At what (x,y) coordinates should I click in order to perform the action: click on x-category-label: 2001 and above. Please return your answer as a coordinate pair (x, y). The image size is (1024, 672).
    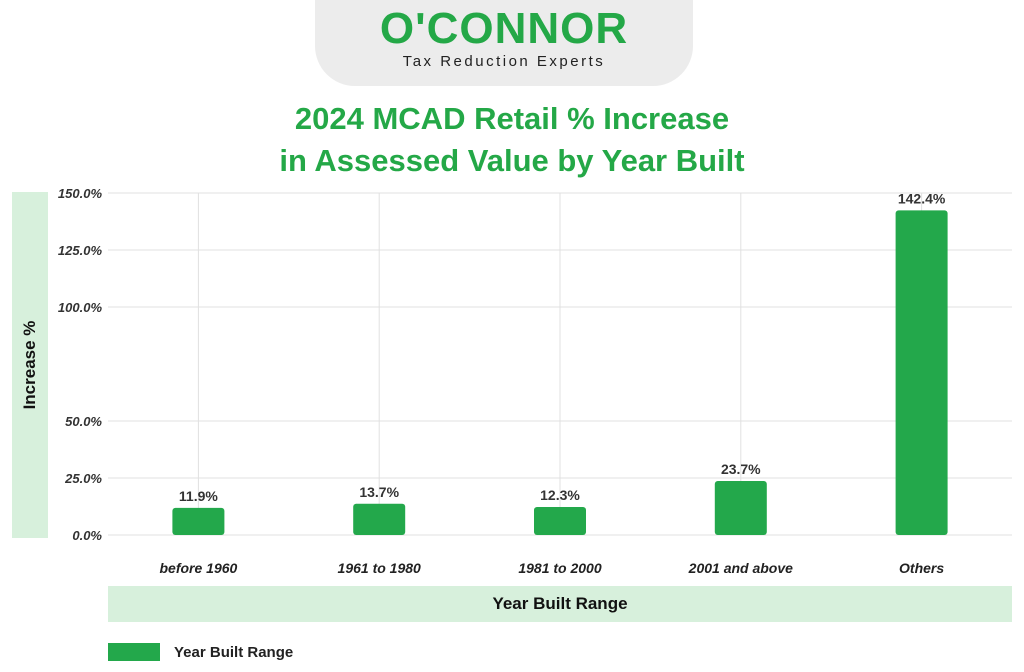
    Looking at the image, I should click on (740, 568).